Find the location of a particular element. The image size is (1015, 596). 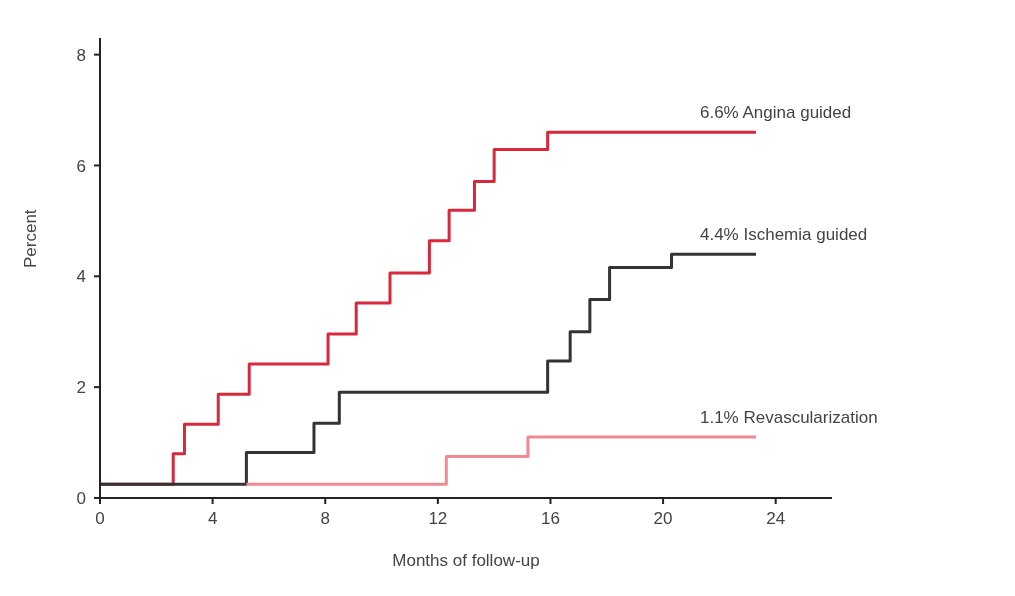

y-tick-label: 8 is located at coordinates (81, 55).